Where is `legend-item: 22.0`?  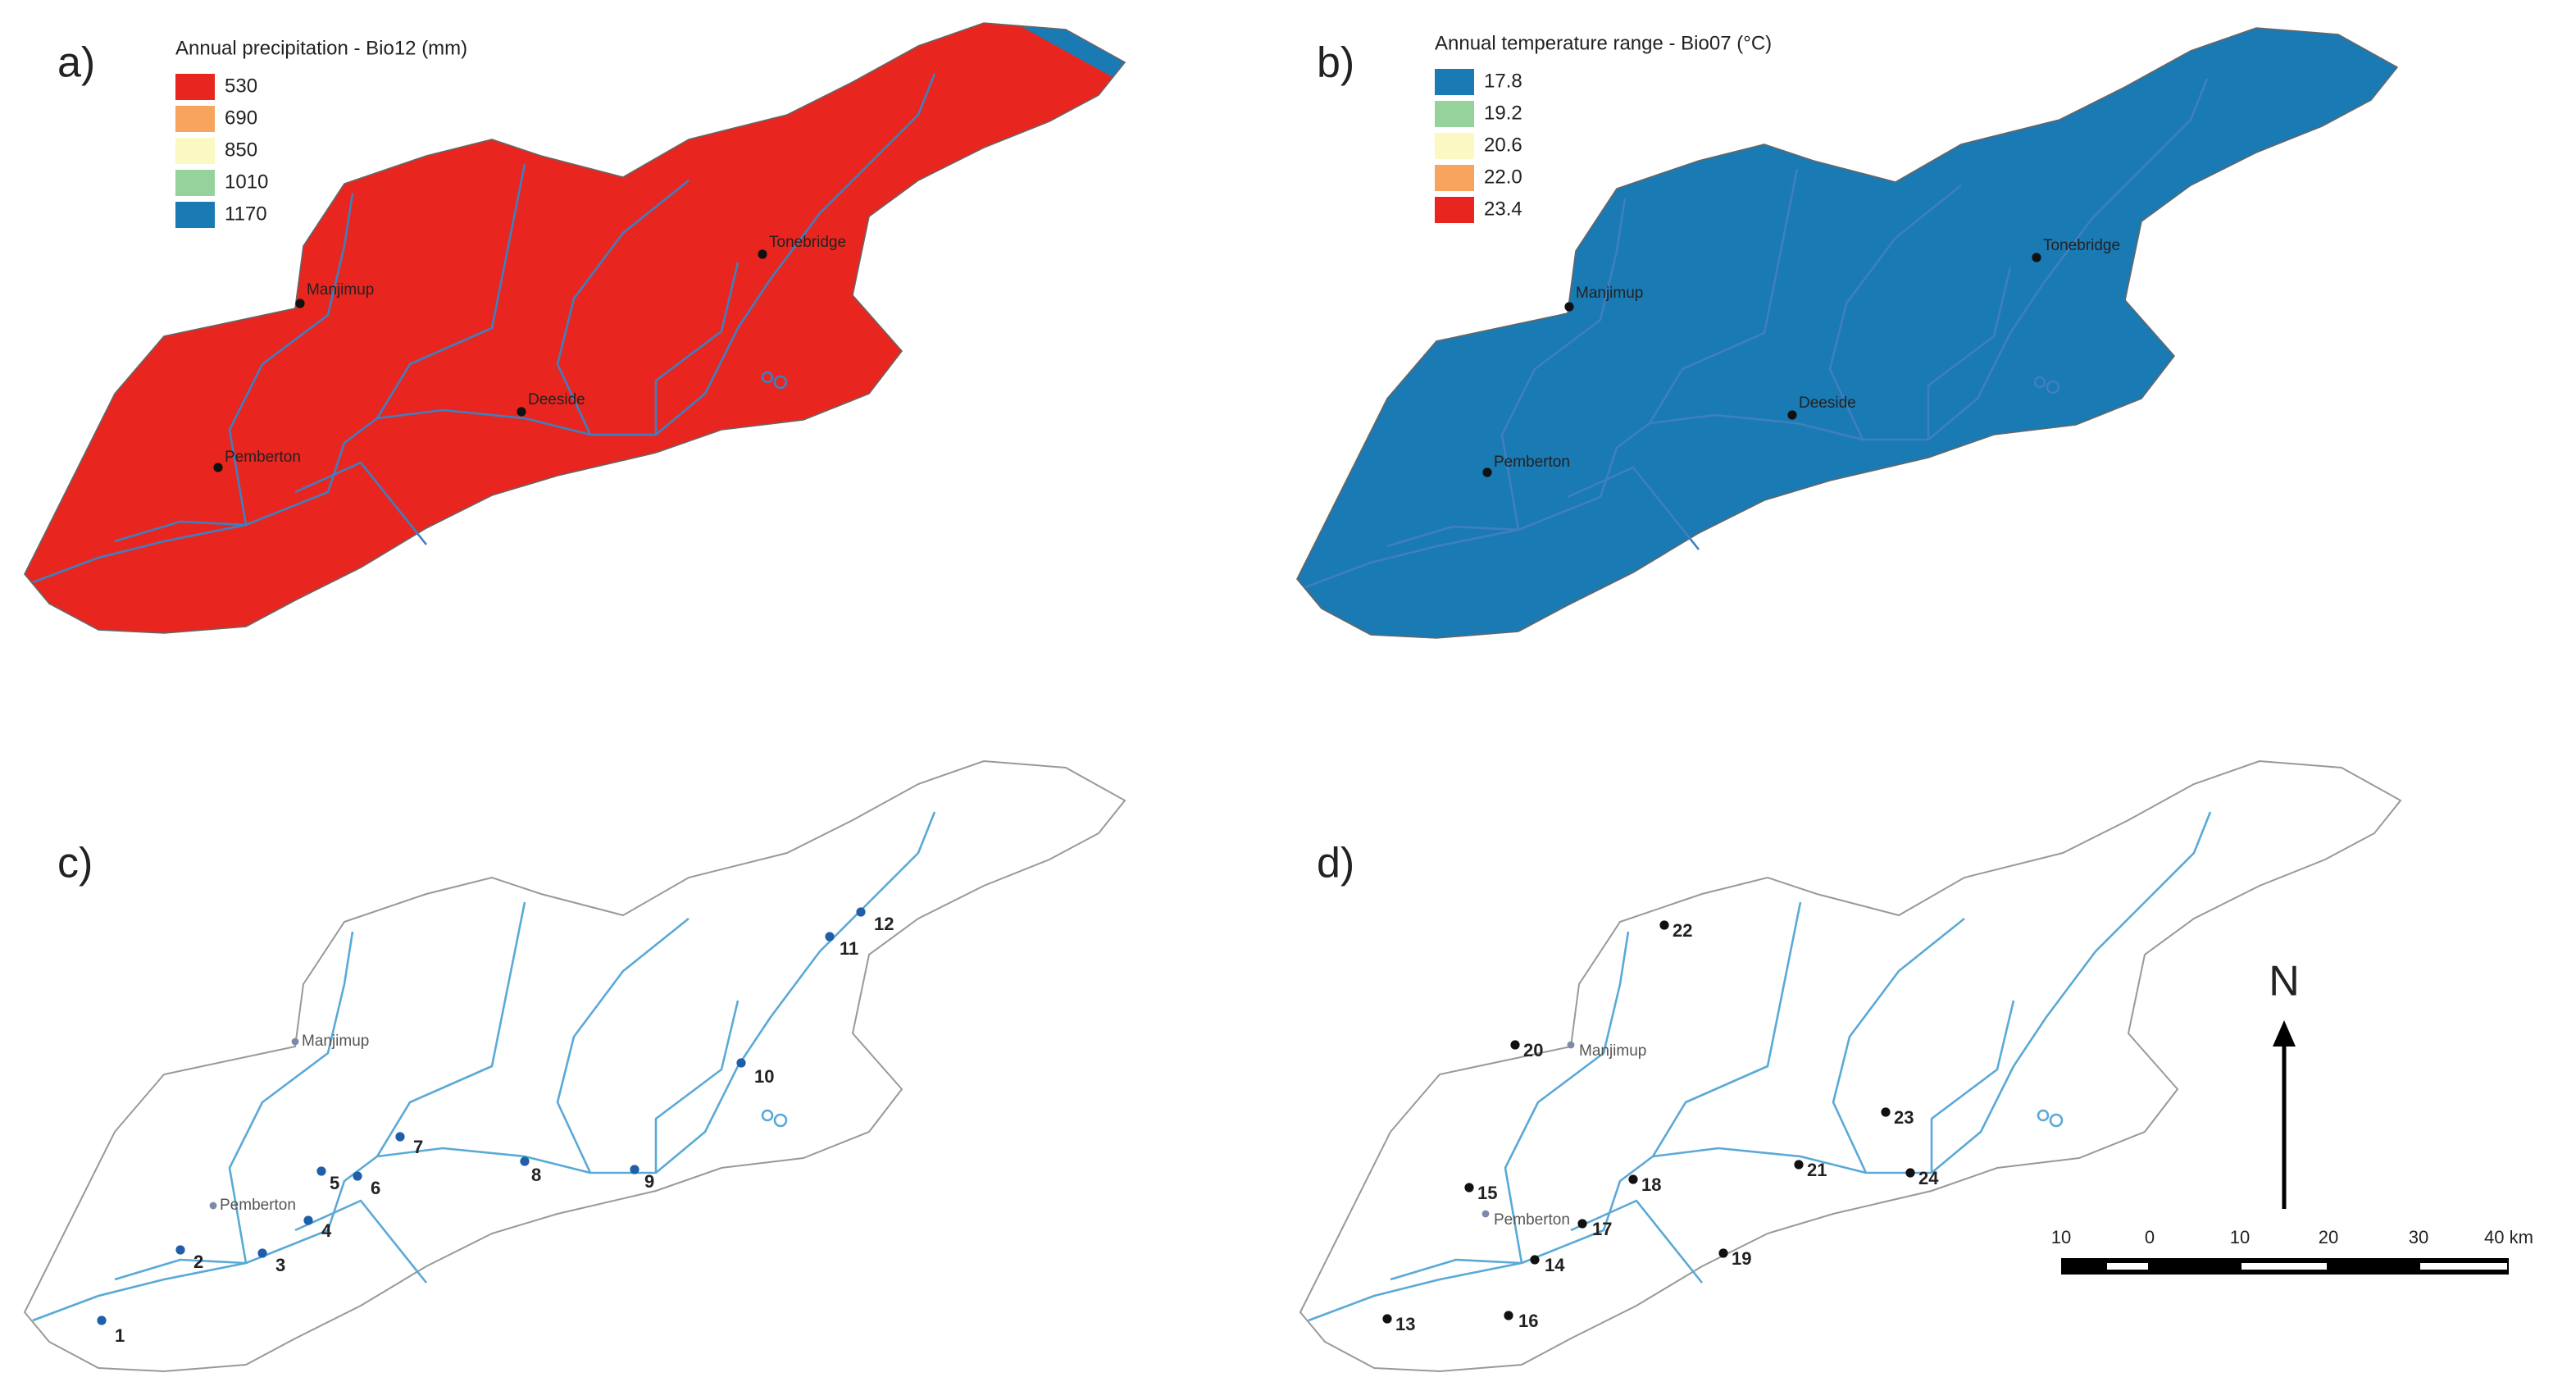
legend-item: 22.0 is located at coordinates (1503, 177).